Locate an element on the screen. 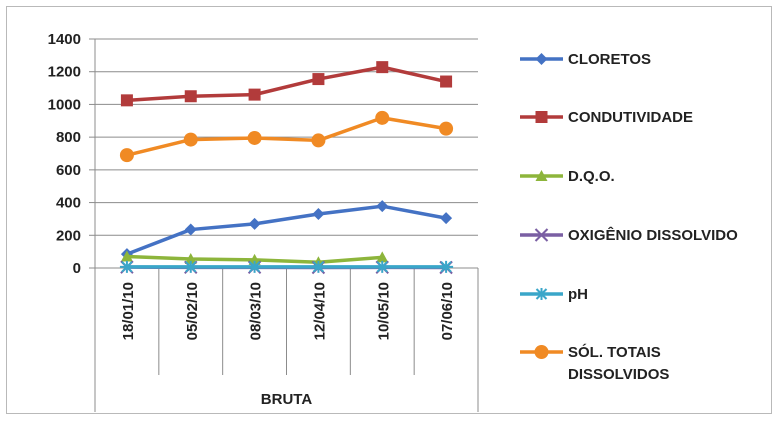 The width and height of the screenshot is (779, 421). legend-label: D.Q.O. is located at coordinates (591, 176).